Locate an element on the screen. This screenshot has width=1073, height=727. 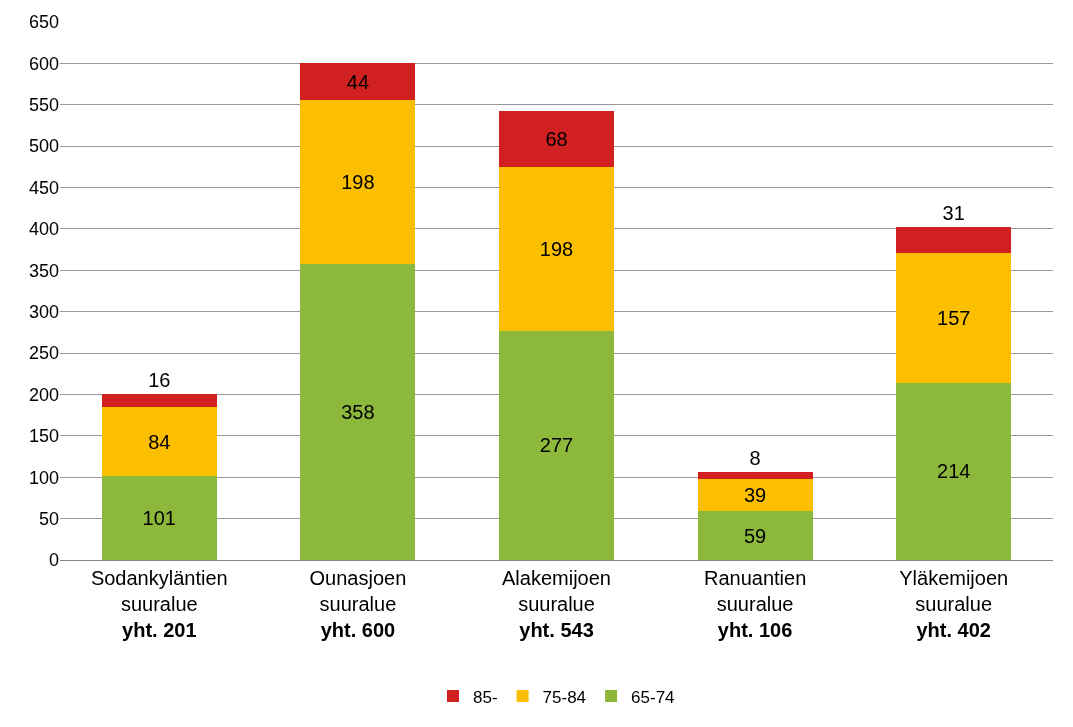
data-label: 84 is located at coordinates (159, 441).